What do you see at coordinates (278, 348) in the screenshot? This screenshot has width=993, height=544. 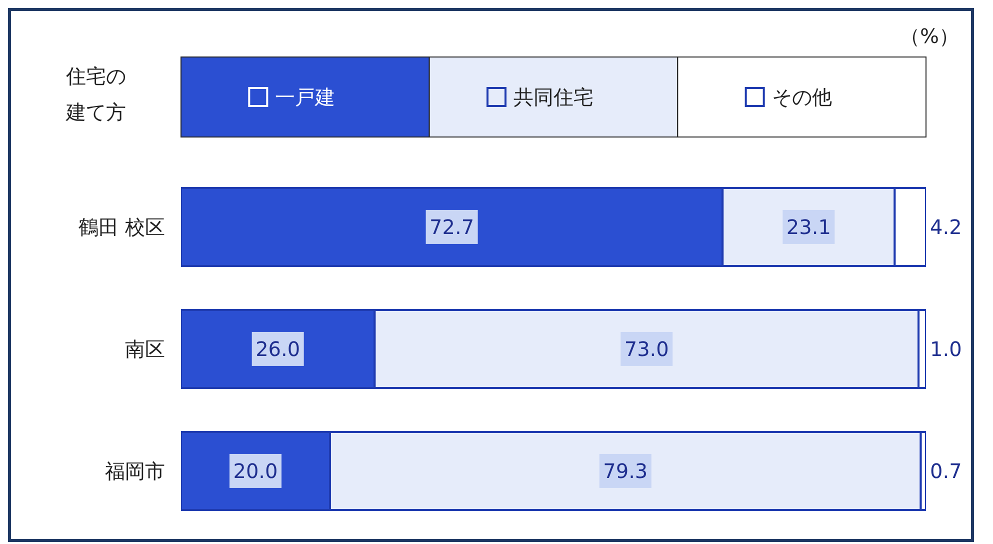 I see `data-label: 26.0` at bounding box center [278, 348].